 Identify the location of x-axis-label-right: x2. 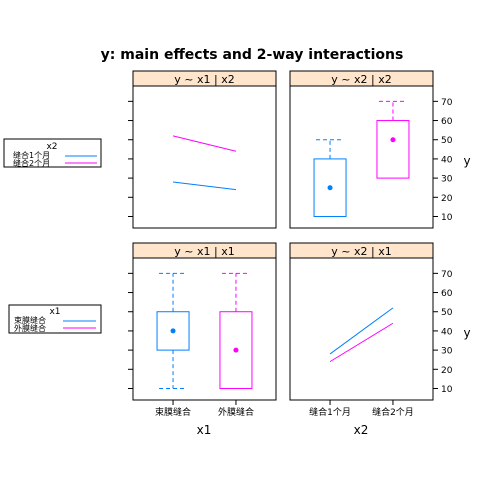
(361, 430).